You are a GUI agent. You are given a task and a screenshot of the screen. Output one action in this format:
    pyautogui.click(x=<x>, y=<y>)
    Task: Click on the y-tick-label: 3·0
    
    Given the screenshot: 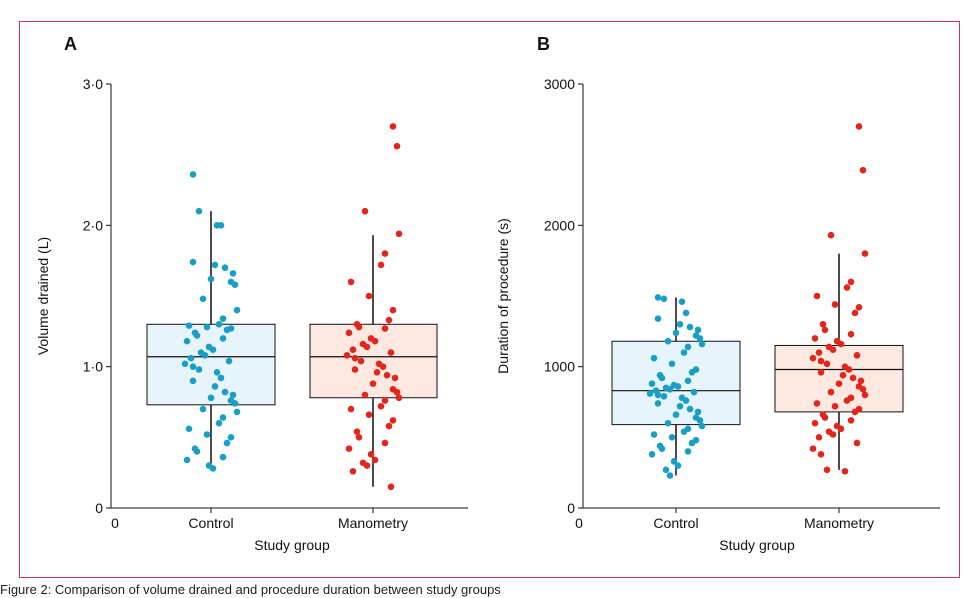 What is the action you would take?
    pyautogui.click(x=93, y=84)
    